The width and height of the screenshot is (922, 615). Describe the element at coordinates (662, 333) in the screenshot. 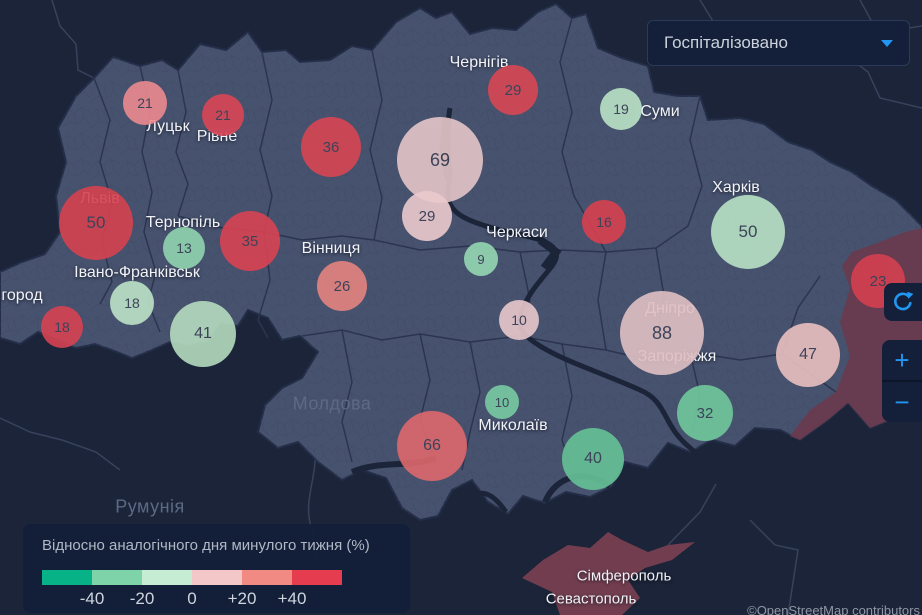

I see `map-bubble: 88` at that location.